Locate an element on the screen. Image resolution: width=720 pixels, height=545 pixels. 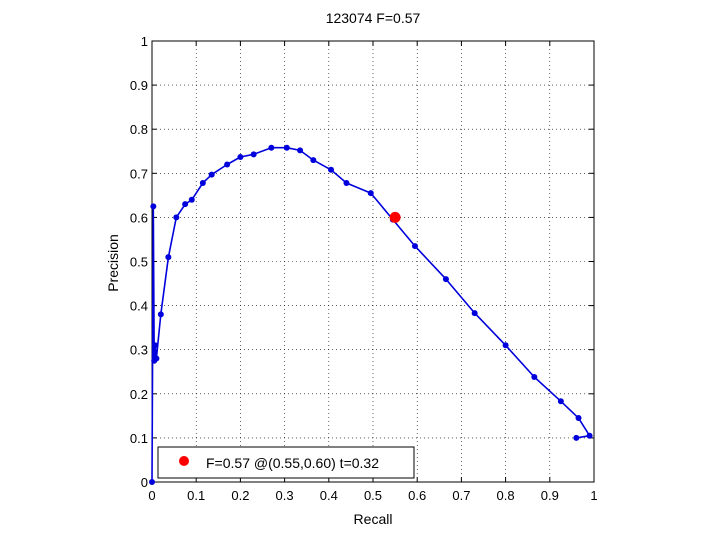
x-tick-label: 0.5 is located at coordinates (373, 495).